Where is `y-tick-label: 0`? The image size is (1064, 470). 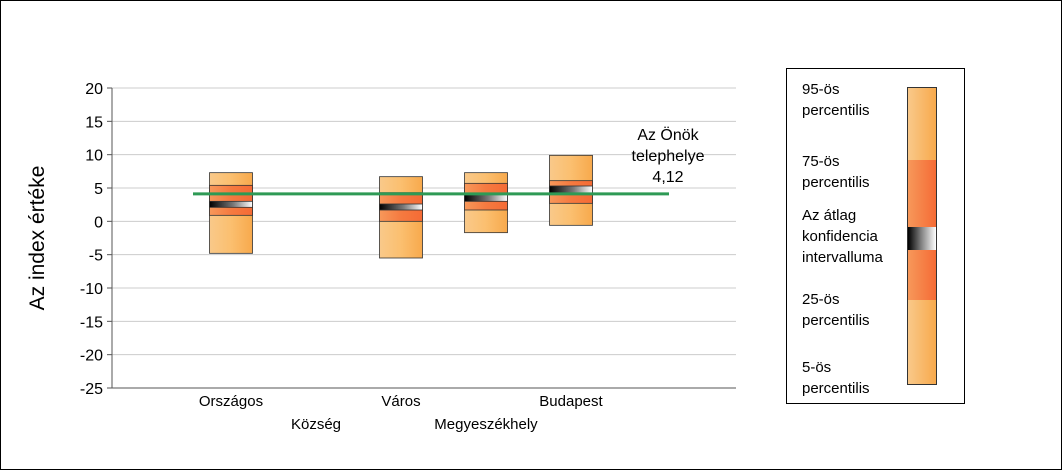 y-tick-label: 0 is located at coordinates (98, 222).